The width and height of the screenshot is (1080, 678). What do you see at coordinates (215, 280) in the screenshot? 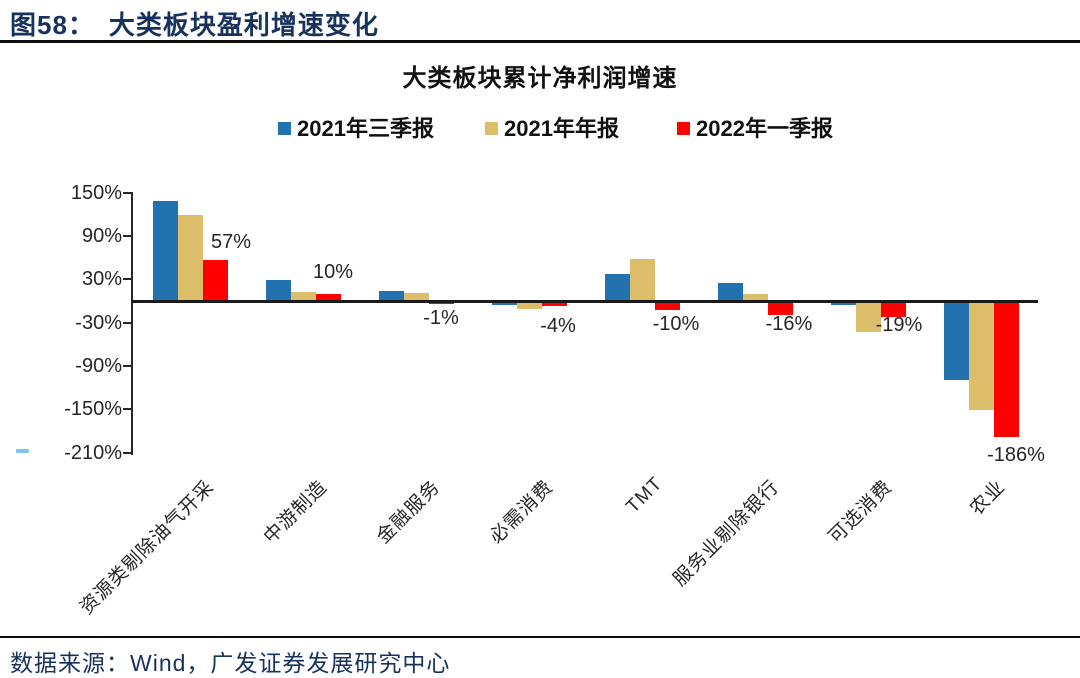
I see `bar-2022年一季报-资源类剔除油气开采` at bounding box center [215, 280].